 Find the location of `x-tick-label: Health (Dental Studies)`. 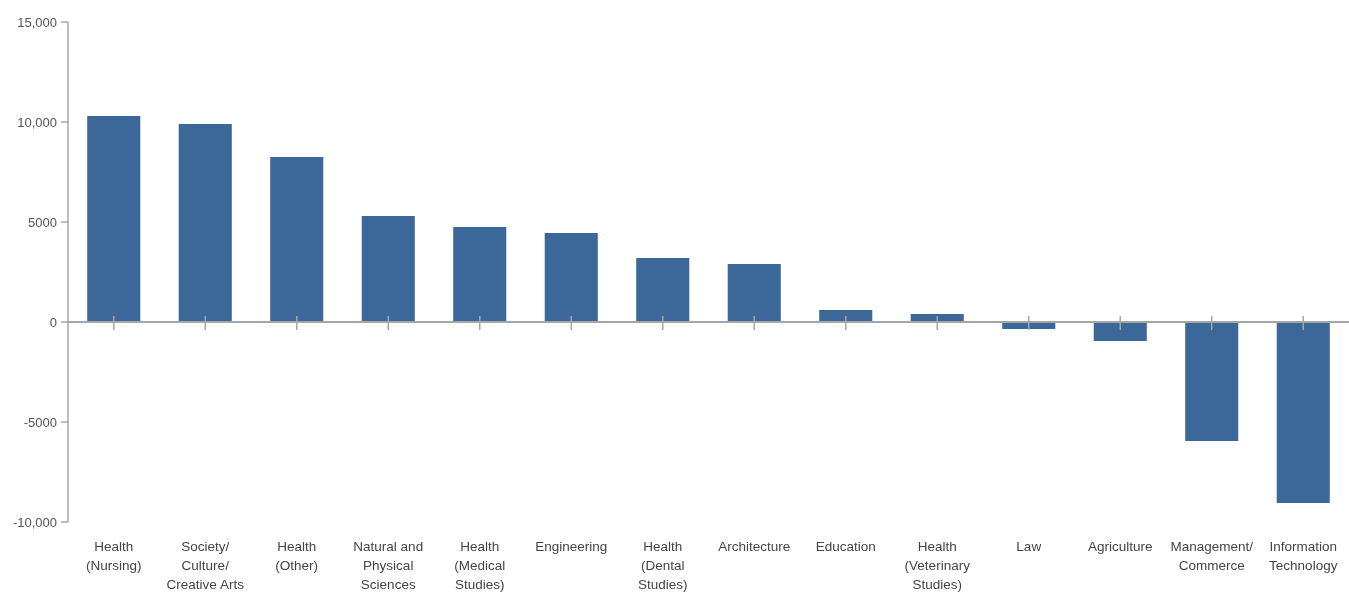

x-tick-label: Health (Dental Studies) is located at coordinates (662, 565).